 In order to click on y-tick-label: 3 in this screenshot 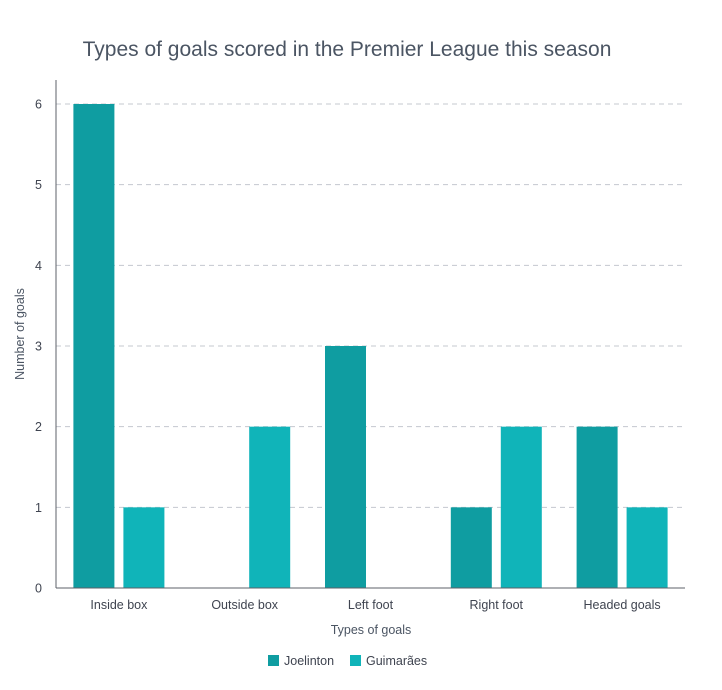, I will do `click(38, 347)`.